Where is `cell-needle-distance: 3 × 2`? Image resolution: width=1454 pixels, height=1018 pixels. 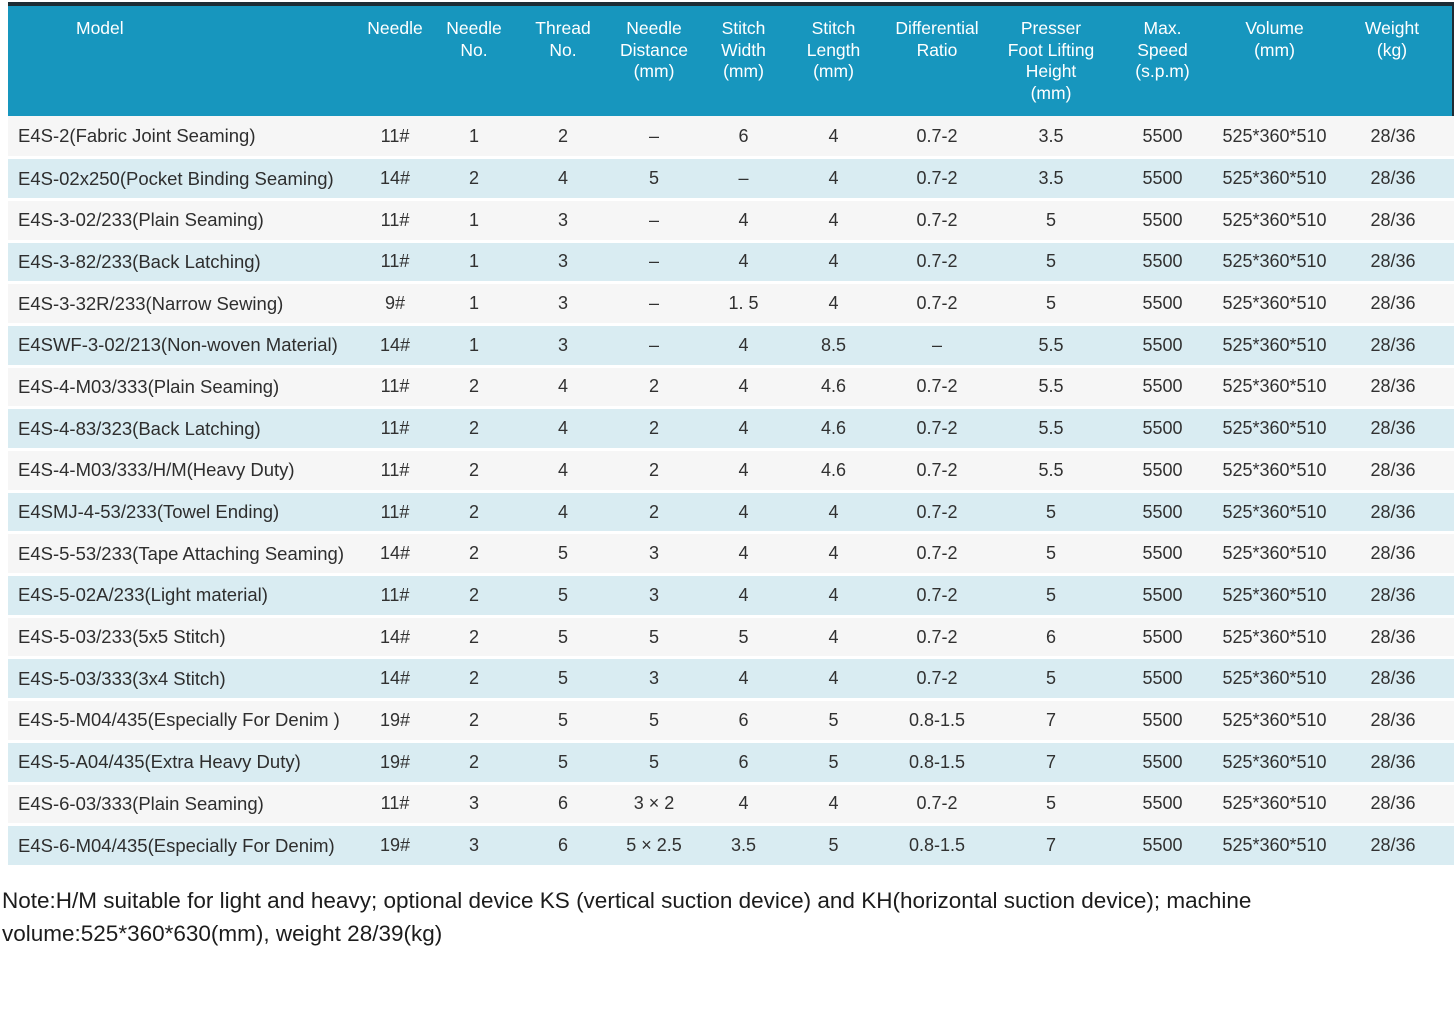
cell-needle-distance: 3 × 2 is located at coordinates (654, 805).